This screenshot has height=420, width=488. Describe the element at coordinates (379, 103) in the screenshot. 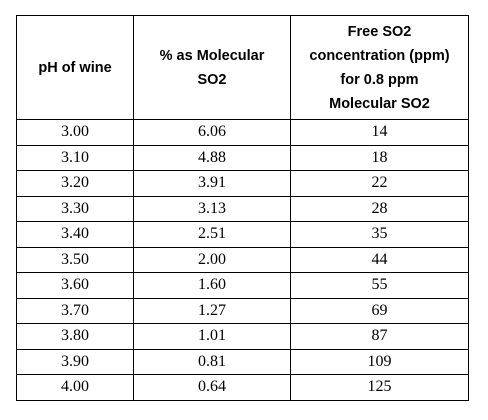

I see `header-line: Molecular SO2` at that location.